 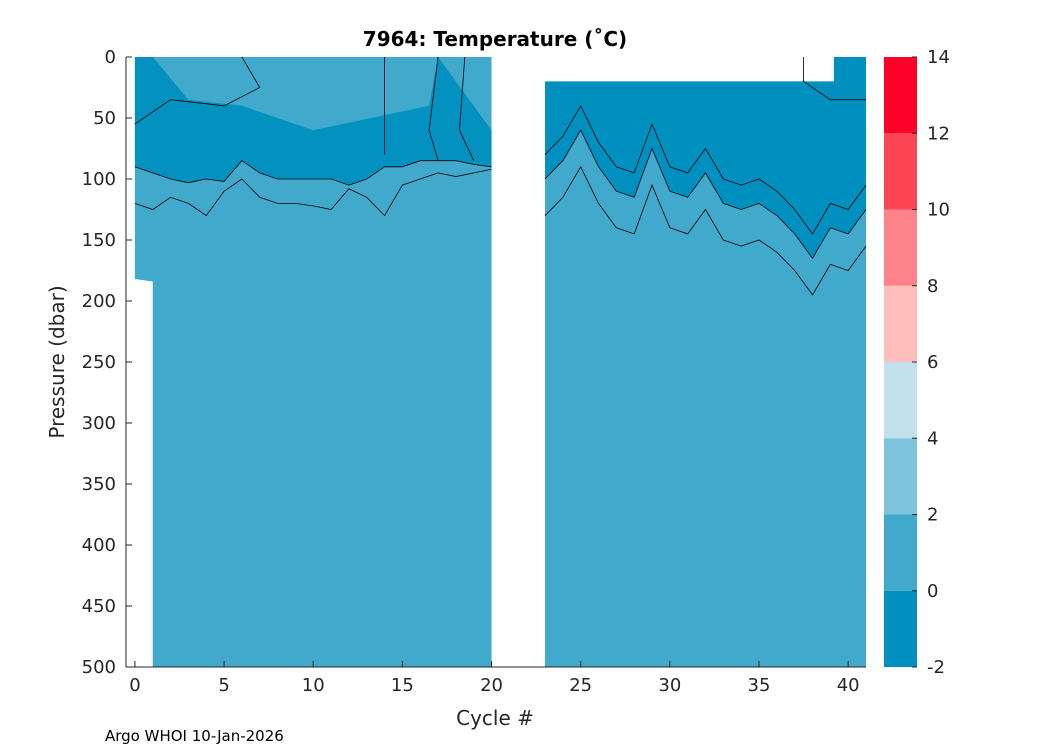 What do you see at coordinates (99, 667) in the screenshot?
I see `y-tick-label: 500` at bounding box center [99, 667].